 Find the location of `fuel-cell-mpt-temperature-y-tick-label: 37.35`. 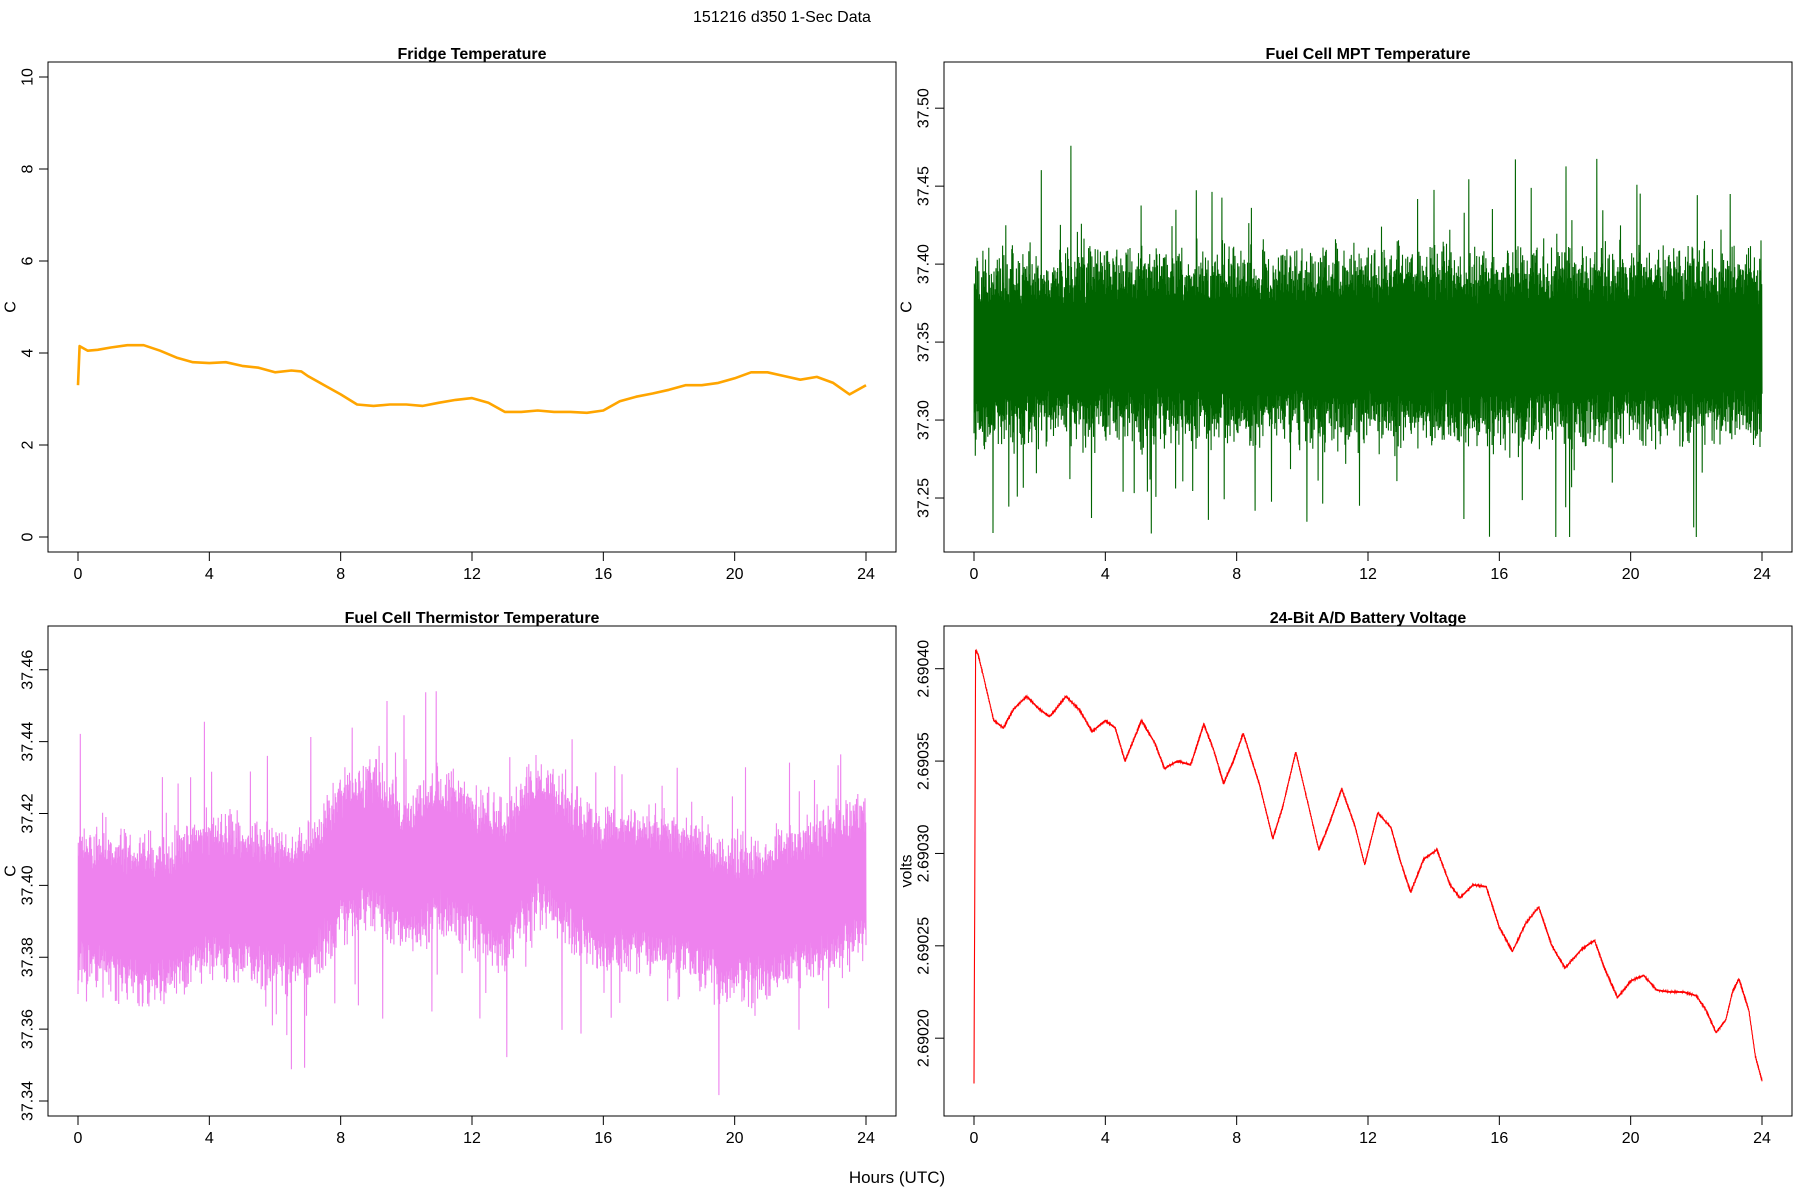

fuel-cell-mpt-temperature-y-tick-label: 37.35 is located at coordinates (924, 342).